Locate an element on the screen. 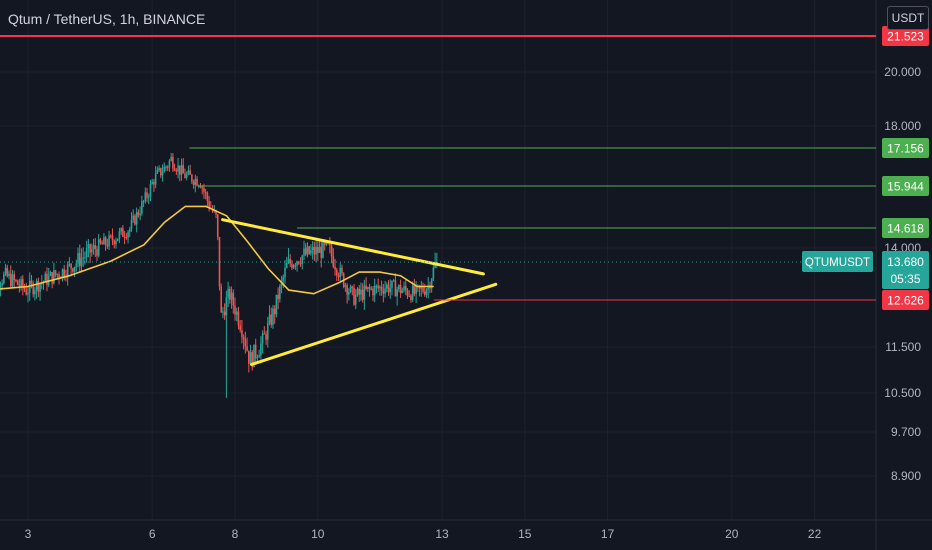  price-tag-value: 13.680 is located at coordinates (905, 262).